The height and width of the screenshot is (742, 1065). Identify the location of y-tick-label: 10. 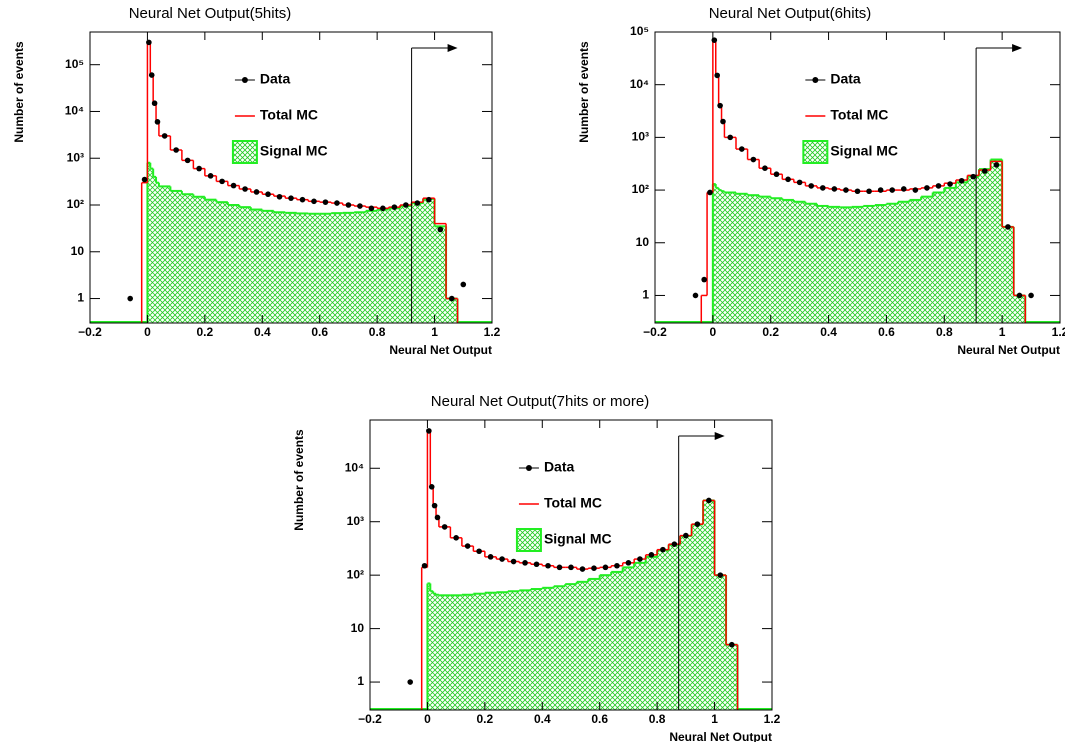
(358, 628).